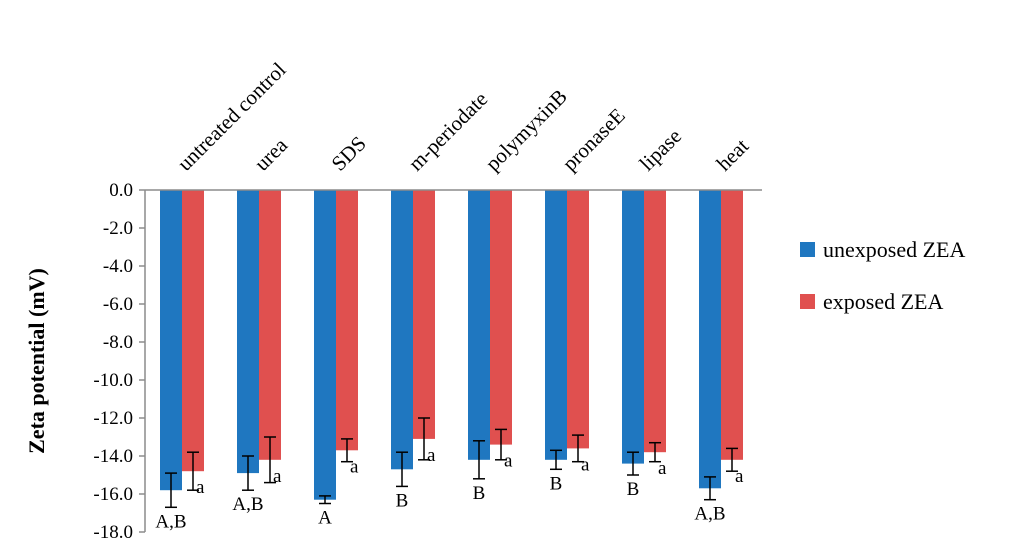 The height and width of the screenshot is (547, 1035). What do you see at coordinates (113, 532) in the screenshot?
I see `y-tick-label: -18.0` at bounding box center [113, 532].